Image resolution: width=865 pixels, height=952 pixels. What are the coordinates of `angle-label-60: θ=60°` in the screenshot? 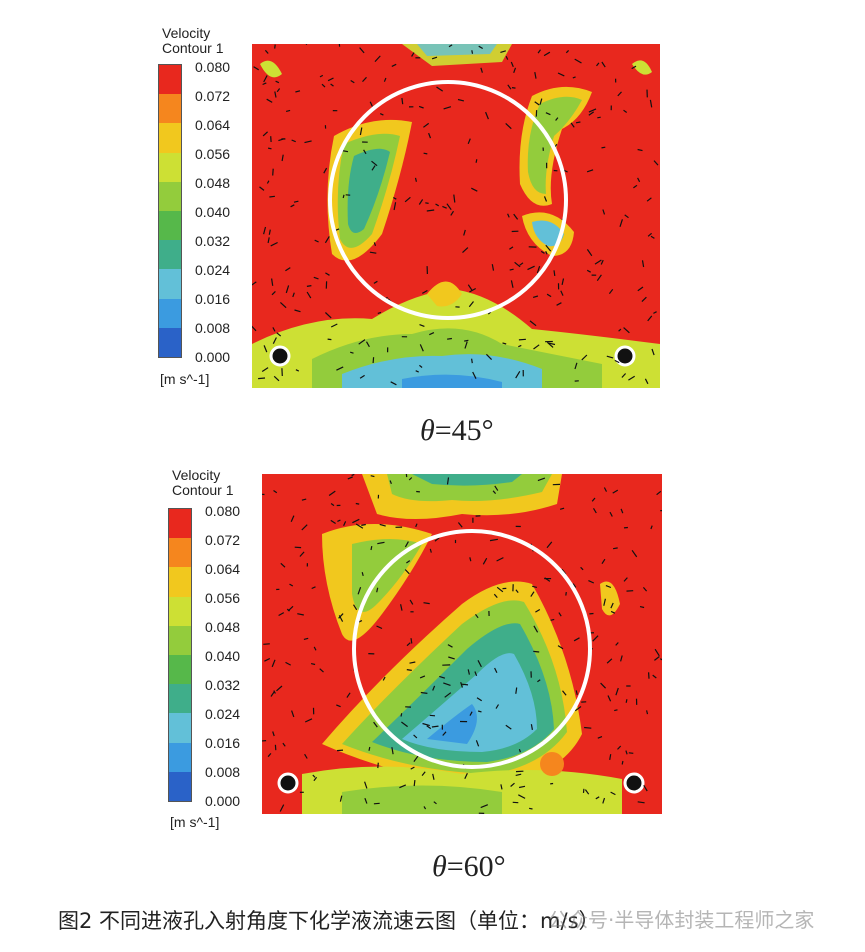 It's located at (469, 866).